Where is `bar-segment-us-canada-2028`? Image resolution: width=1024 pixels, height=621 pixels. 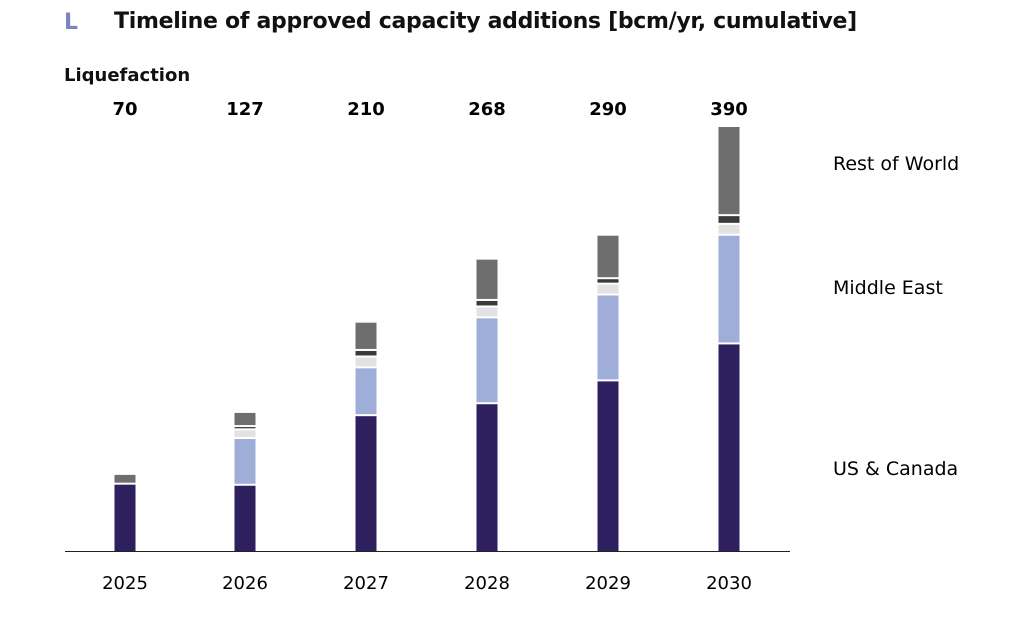
bar-segment-us-canada-2028 is located at coordinates (487, 477).